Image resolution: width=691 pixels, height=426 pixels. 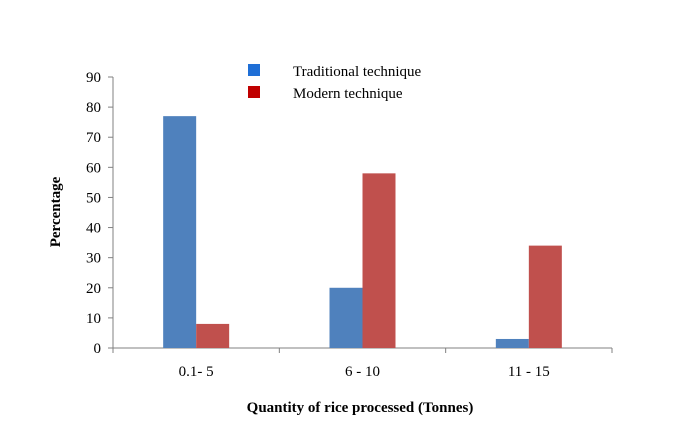 I want to click on y-tick-label: 20, so click(x=93, y=289).